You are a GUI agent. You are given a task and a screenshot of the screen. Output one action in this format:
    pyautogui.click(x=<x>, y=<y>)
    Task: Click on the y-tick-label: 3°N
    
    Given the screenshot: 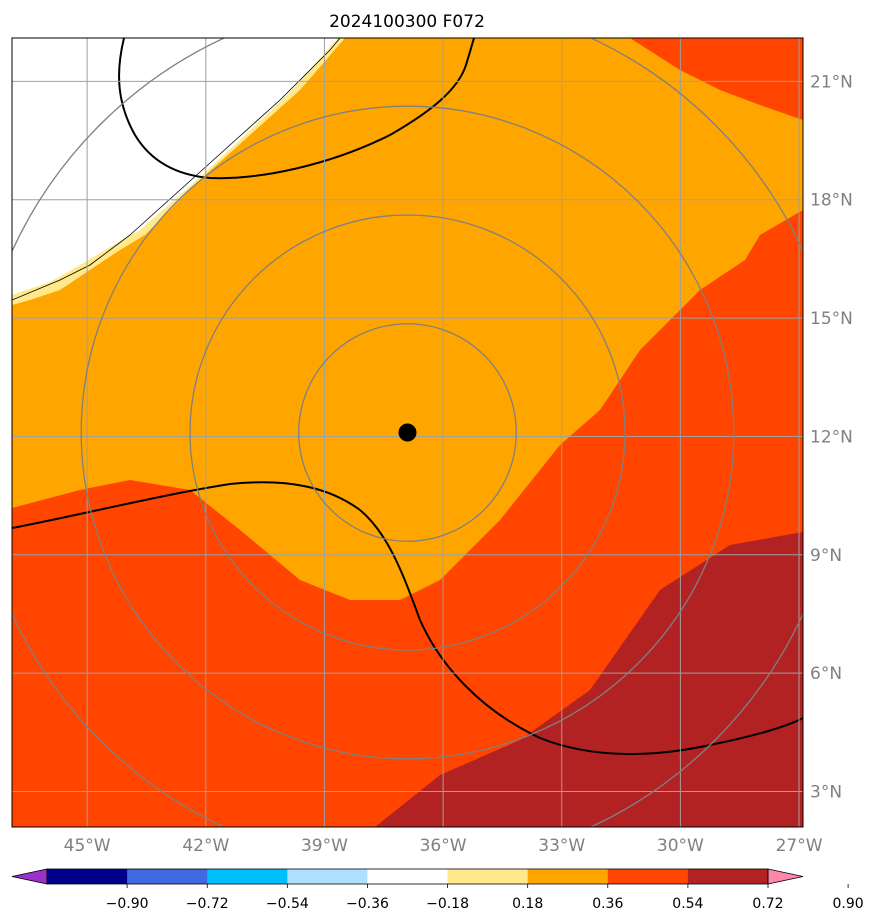 What is the action you would take?
    pyautogui.click(x=826, y=792)
    